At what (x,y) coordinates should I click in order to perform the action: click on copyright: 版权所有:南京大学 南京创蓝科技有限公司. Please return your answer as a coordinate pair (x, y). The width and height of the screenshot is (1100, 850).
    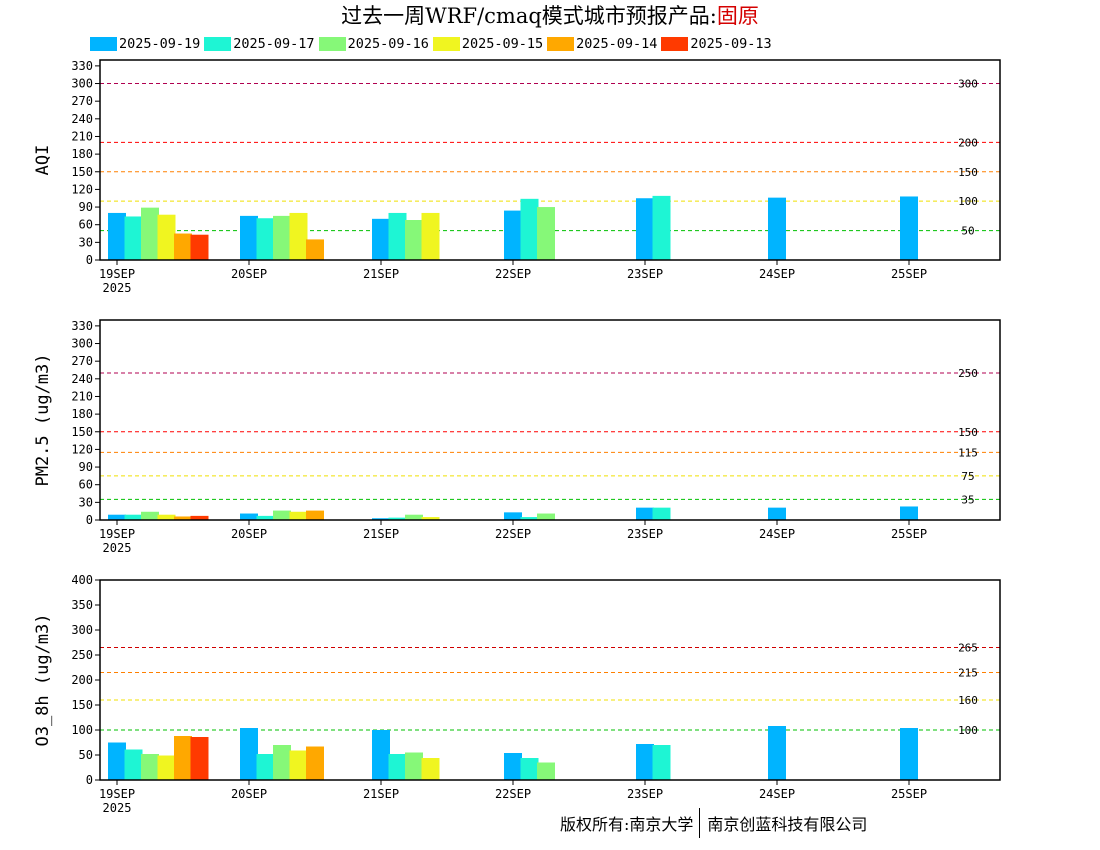
    Looking at the image, I should click on (713, 823).